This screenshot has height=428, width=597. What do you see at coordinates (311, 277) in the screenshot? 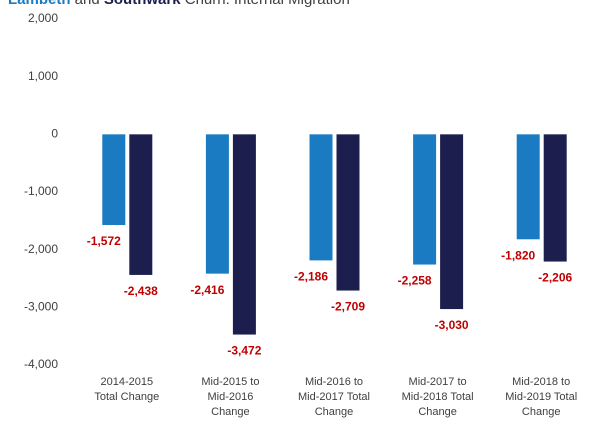
I see `data-label: -2,186` at bounding box center [311, 277].